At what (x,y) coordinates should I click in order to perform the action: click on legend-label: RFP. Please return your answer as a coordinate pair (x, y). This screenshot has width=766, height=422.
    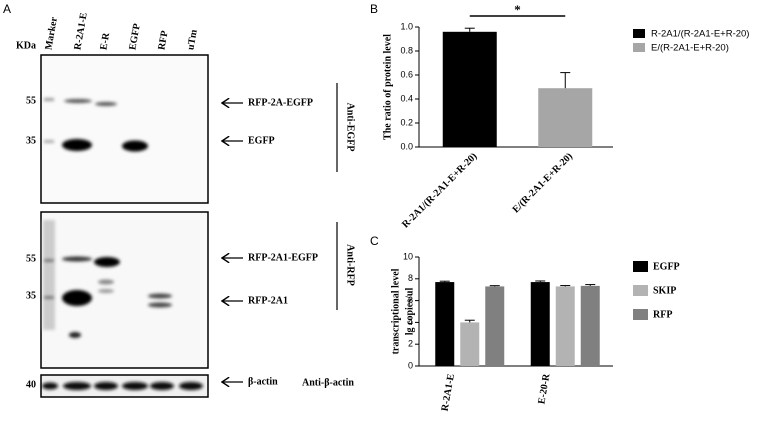
    Looking at the image, I should click on (662, 314).